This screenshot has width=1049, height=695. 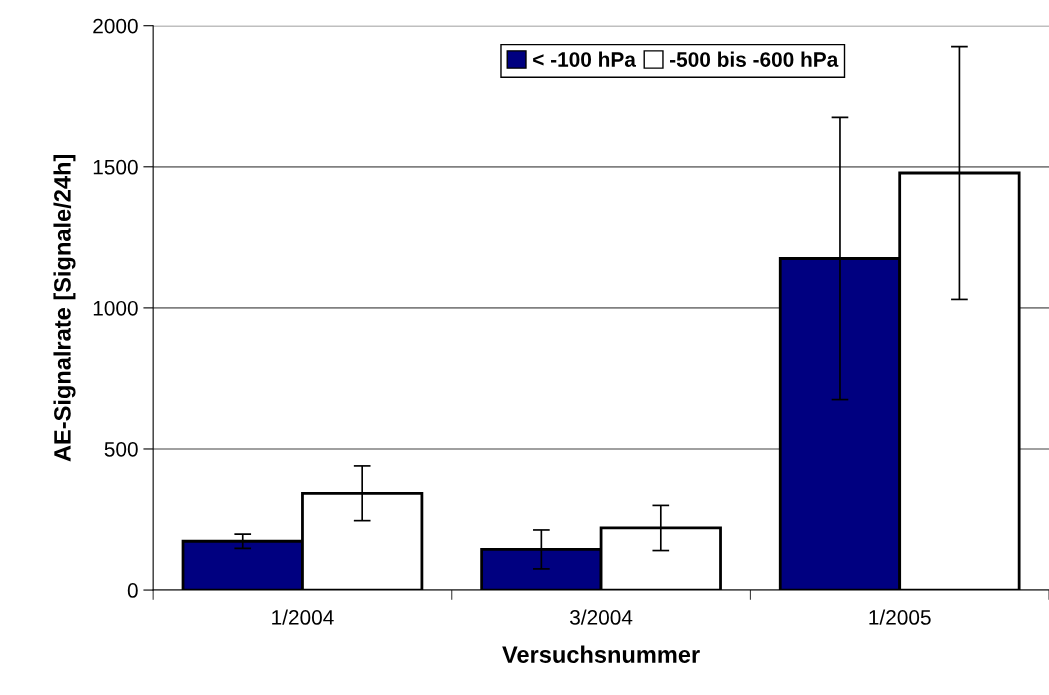 What do you see at coordinates (900, 617) in the screenshot?
I see `x-tick-label: 1/2005` at bounding box center [900, 617].